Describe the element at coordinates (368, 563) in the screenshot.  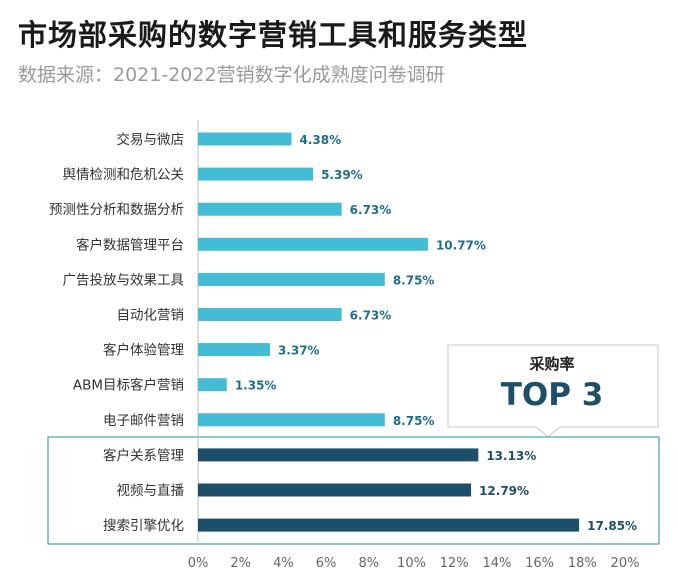
I see `x-tick-label: 8%` at that location.